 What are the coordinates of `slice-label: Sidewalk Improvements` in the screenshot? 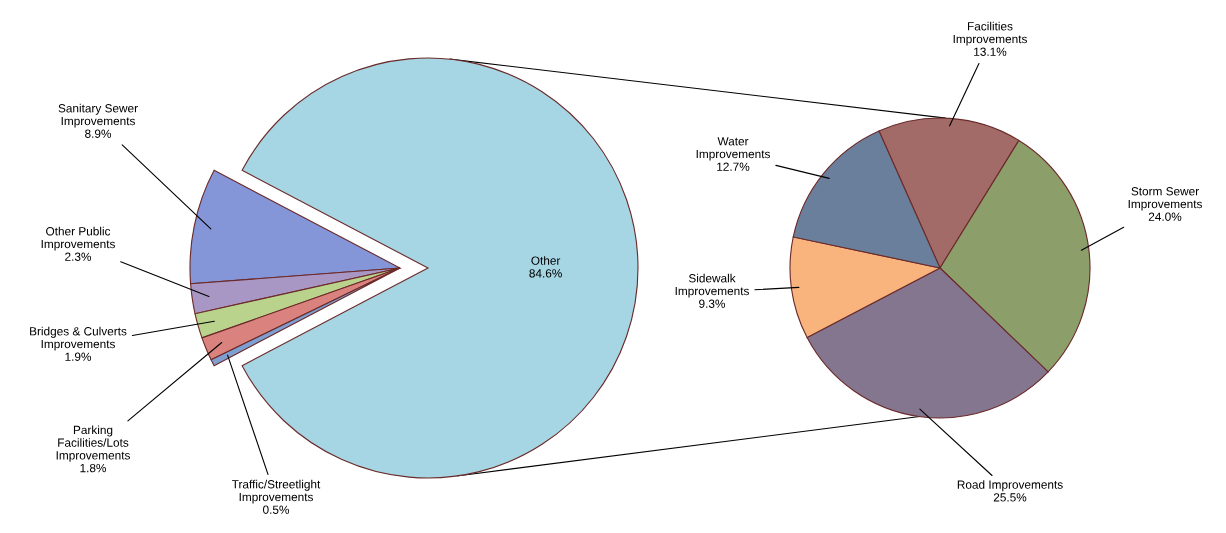 It's located at (712, 285).